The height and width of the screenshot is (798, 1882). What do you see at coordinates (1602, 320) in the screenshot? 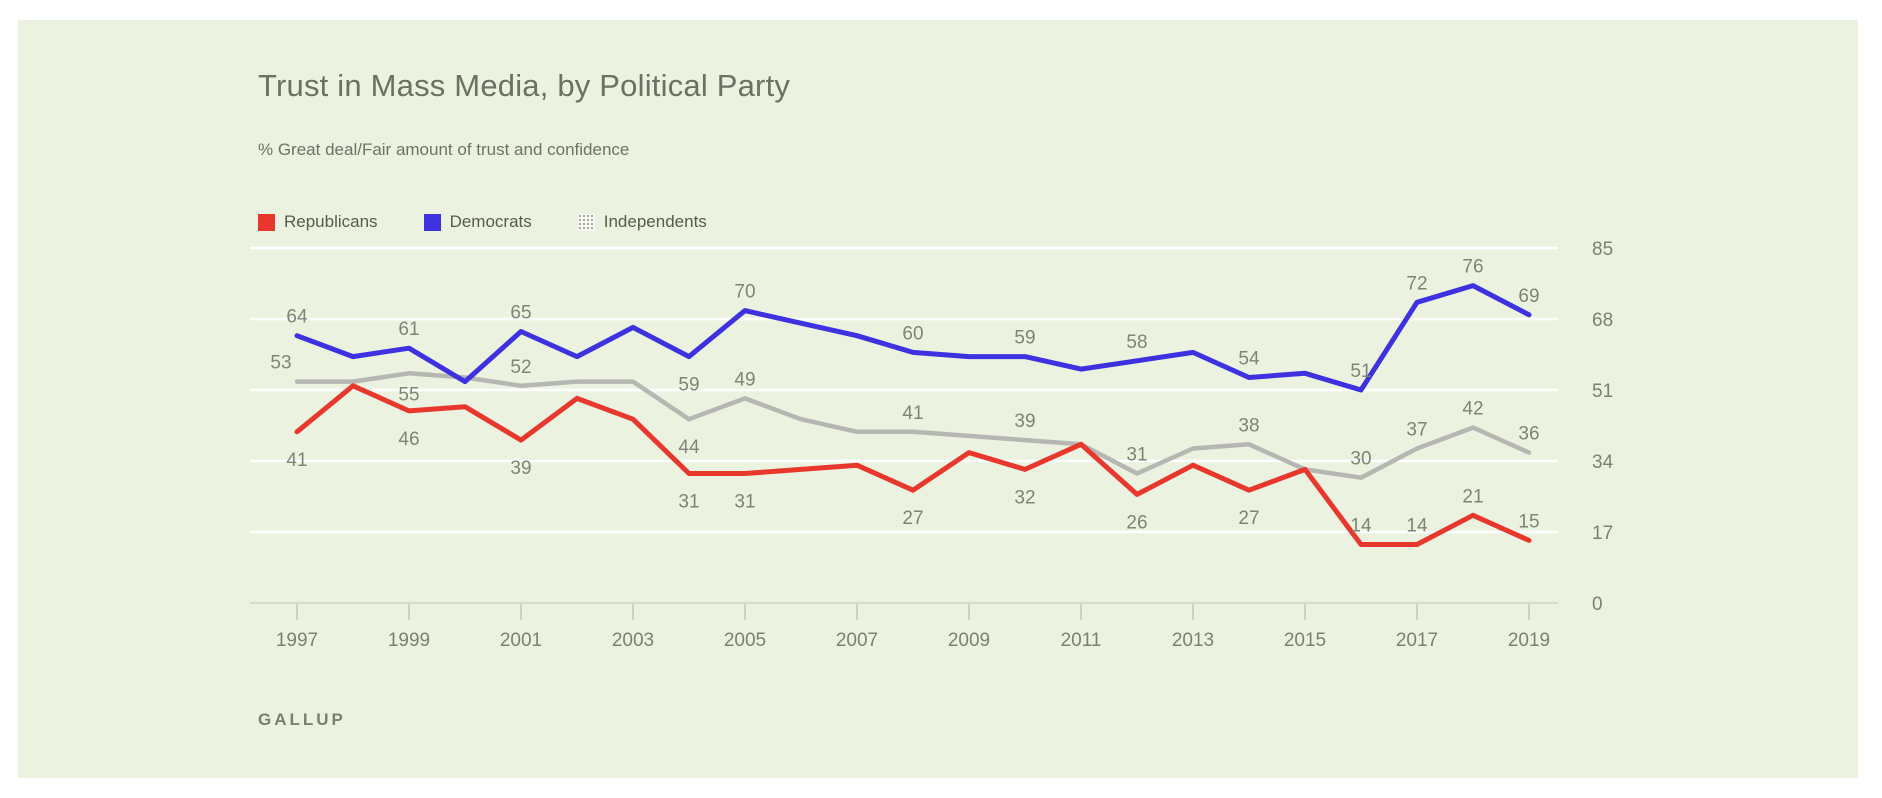
I see `y-axis-label: 68` at bounding box center [1602, 320].